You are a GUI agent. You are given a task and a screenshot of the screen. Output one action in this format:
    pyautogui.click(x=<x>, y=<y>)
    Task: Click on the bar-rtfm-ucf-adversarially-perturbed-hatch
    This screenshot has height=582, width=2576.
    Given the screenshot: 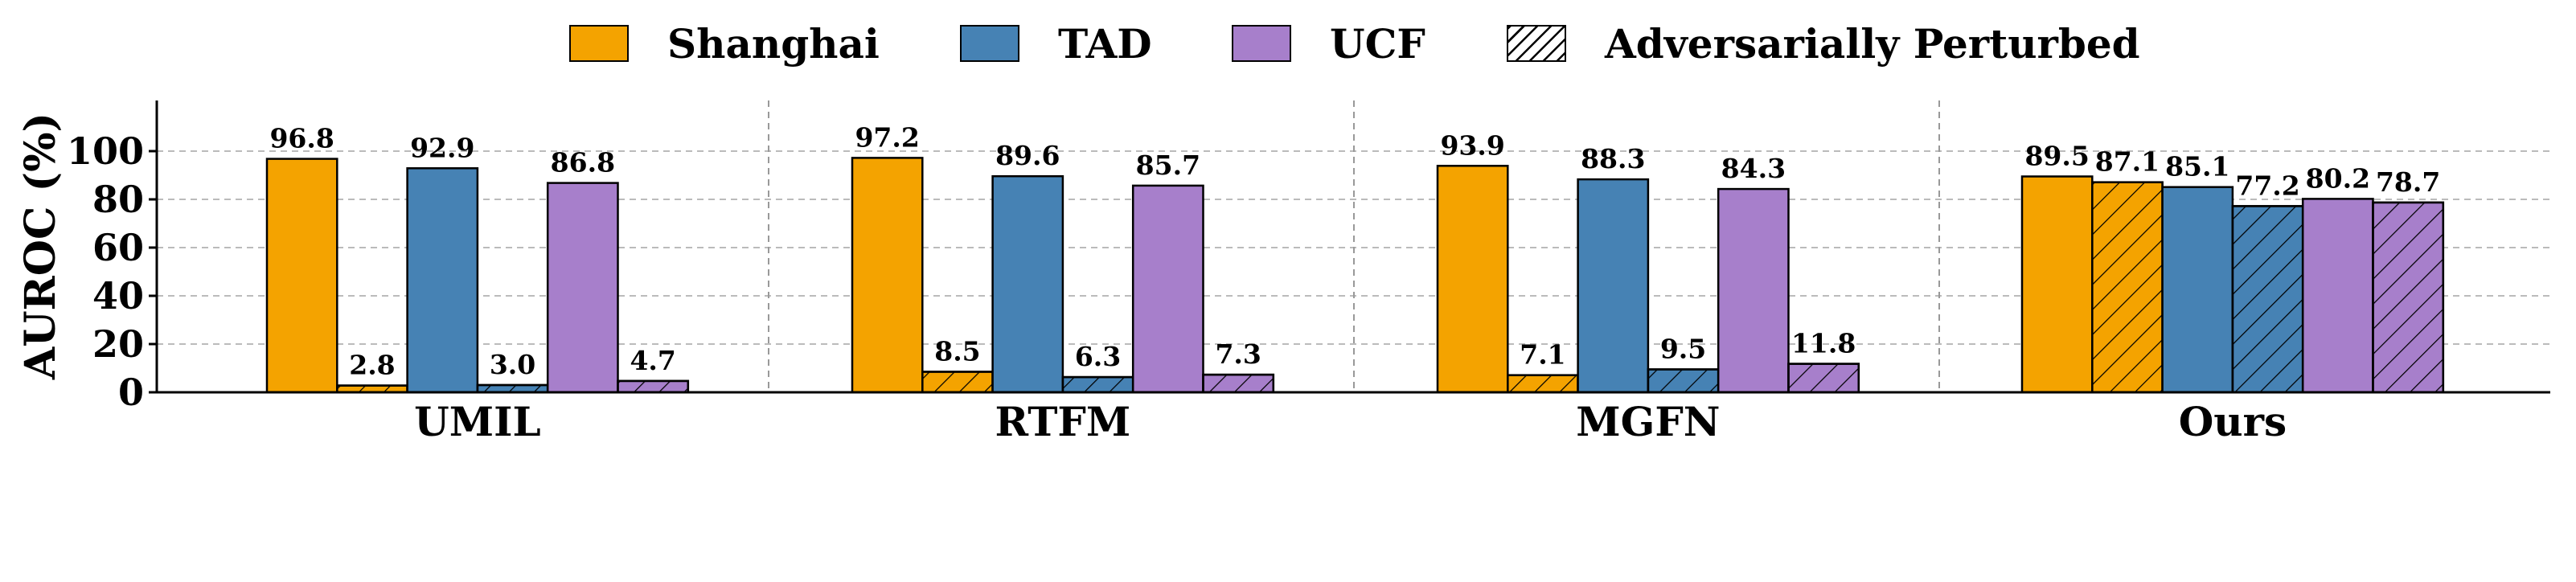 What is the action you would take?
    pyautogui.click(x=1238, y=383)
    